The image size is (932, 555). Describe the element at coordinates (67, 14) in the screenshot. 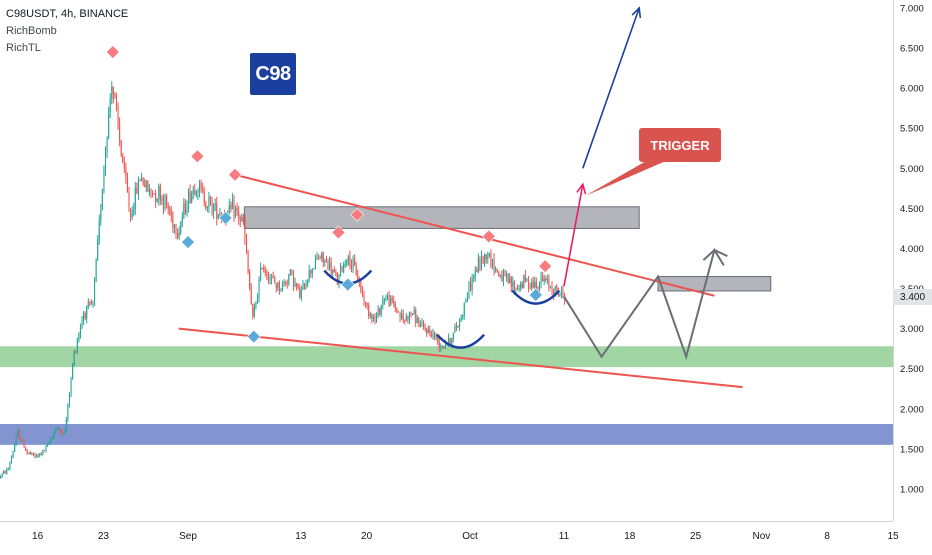

I see `symbol-legend: C98USDT, 4h, BINANCE` at that location.